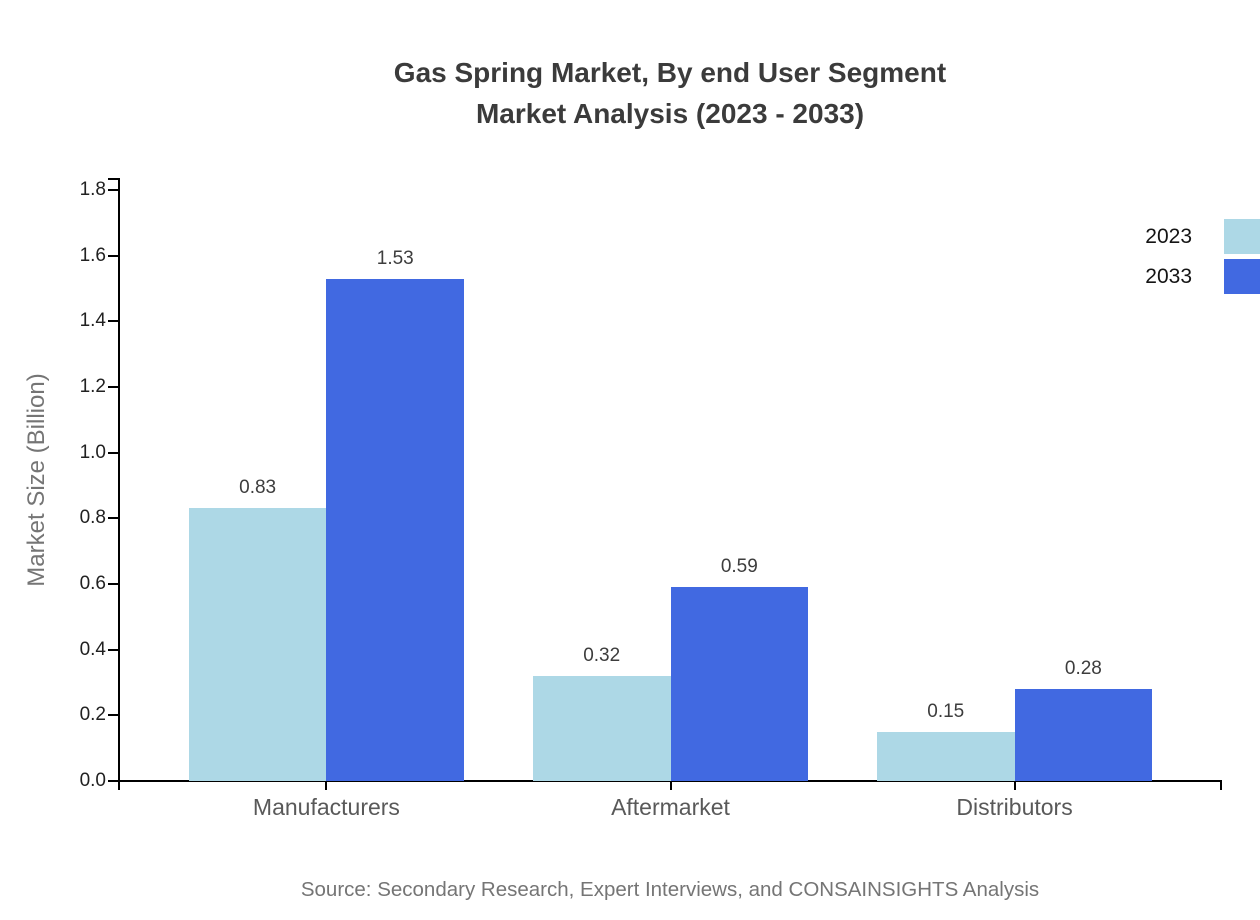  Describe the element at coordinates (92, 583) in the screenshot. I see `y-tick-label: 0.6` at that location.